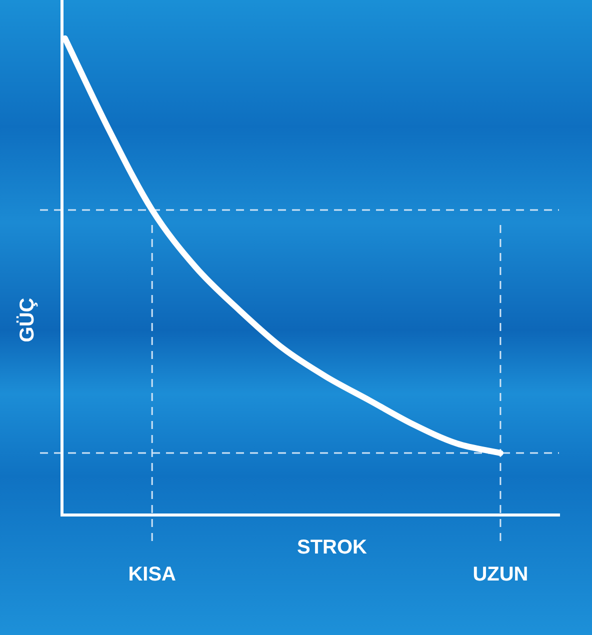  What do you see at coordinates (500, 575) in the screenshot?
I see `x-tick-label: UZUN` at bounding box center [500, 575].